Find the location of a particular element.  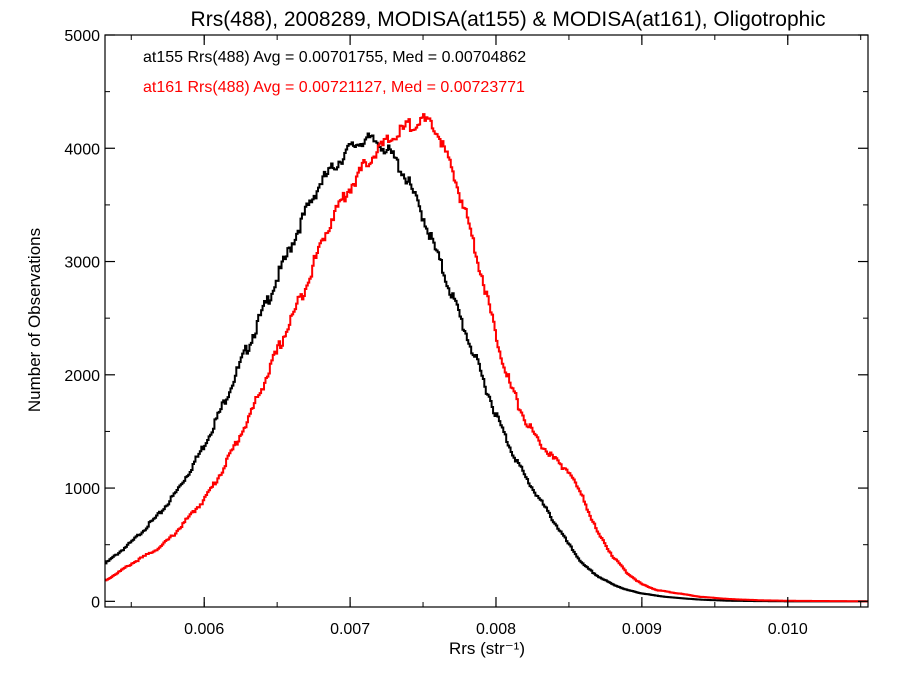

x-tick-label: 0.009 is located at coordinates (642, 629).